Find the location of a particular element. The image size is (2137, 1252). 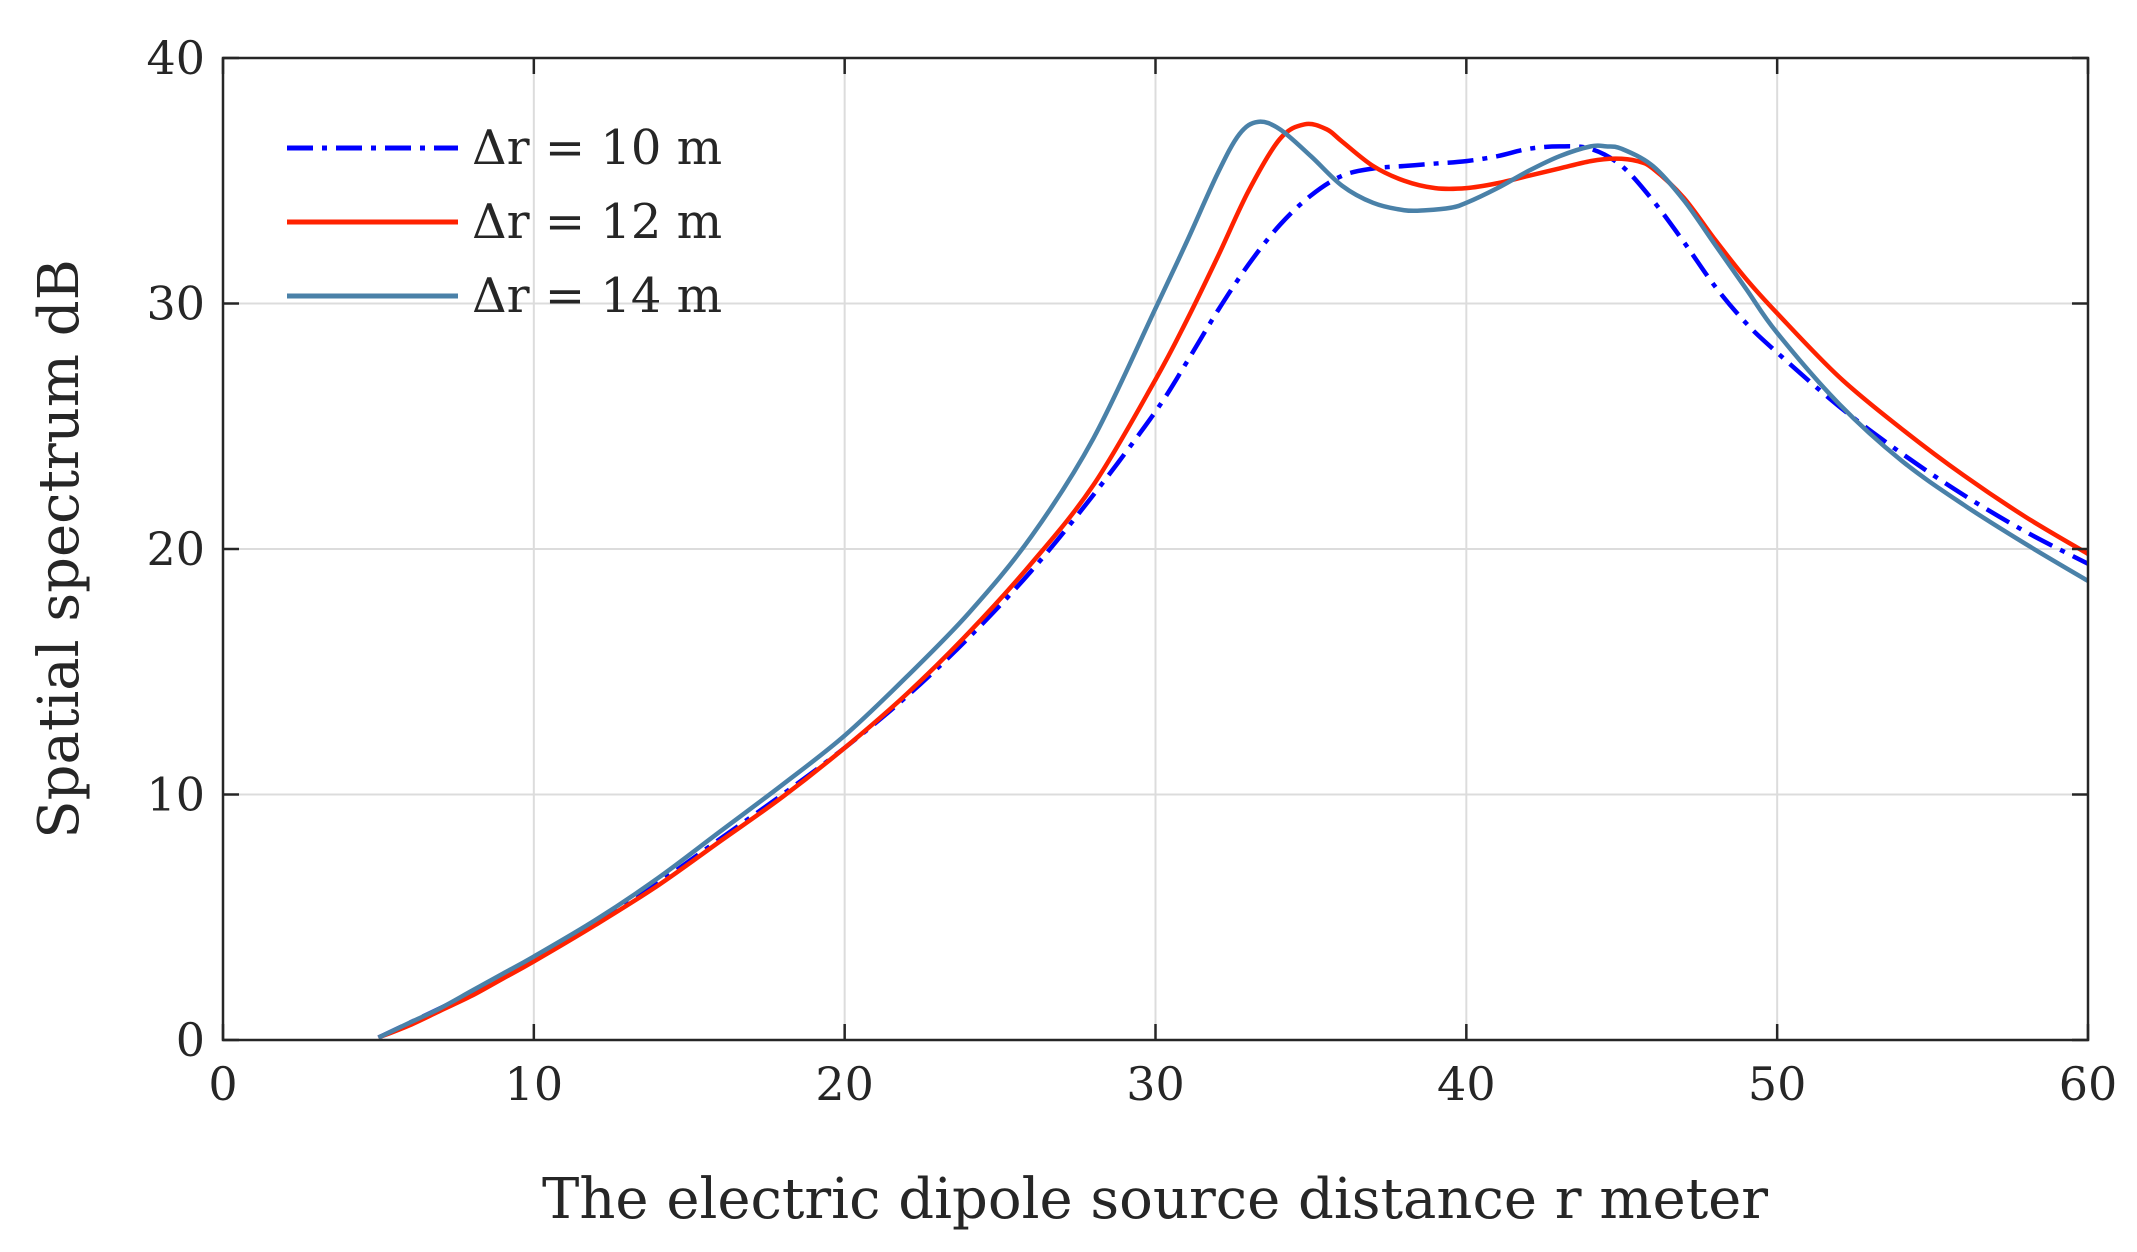

legend: Δr = 10 m Δr = 12 m Δr = 14 m is located at coordinates (504, 222).